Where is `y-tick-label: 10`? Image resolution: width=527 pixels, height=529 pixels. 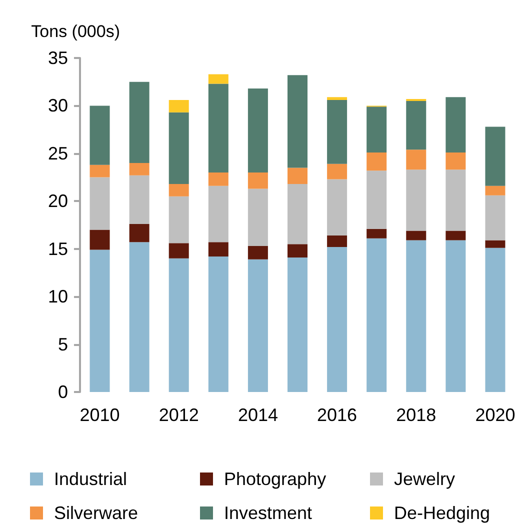
y-tick-label: 10 is located at coordinates (58, 296).